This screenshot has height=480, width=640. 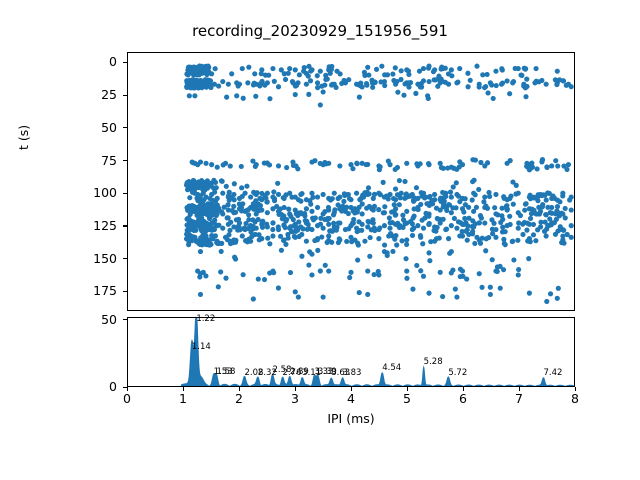 I want to click on raster-y-axis-label: t (s), so click(x=23, y=137).